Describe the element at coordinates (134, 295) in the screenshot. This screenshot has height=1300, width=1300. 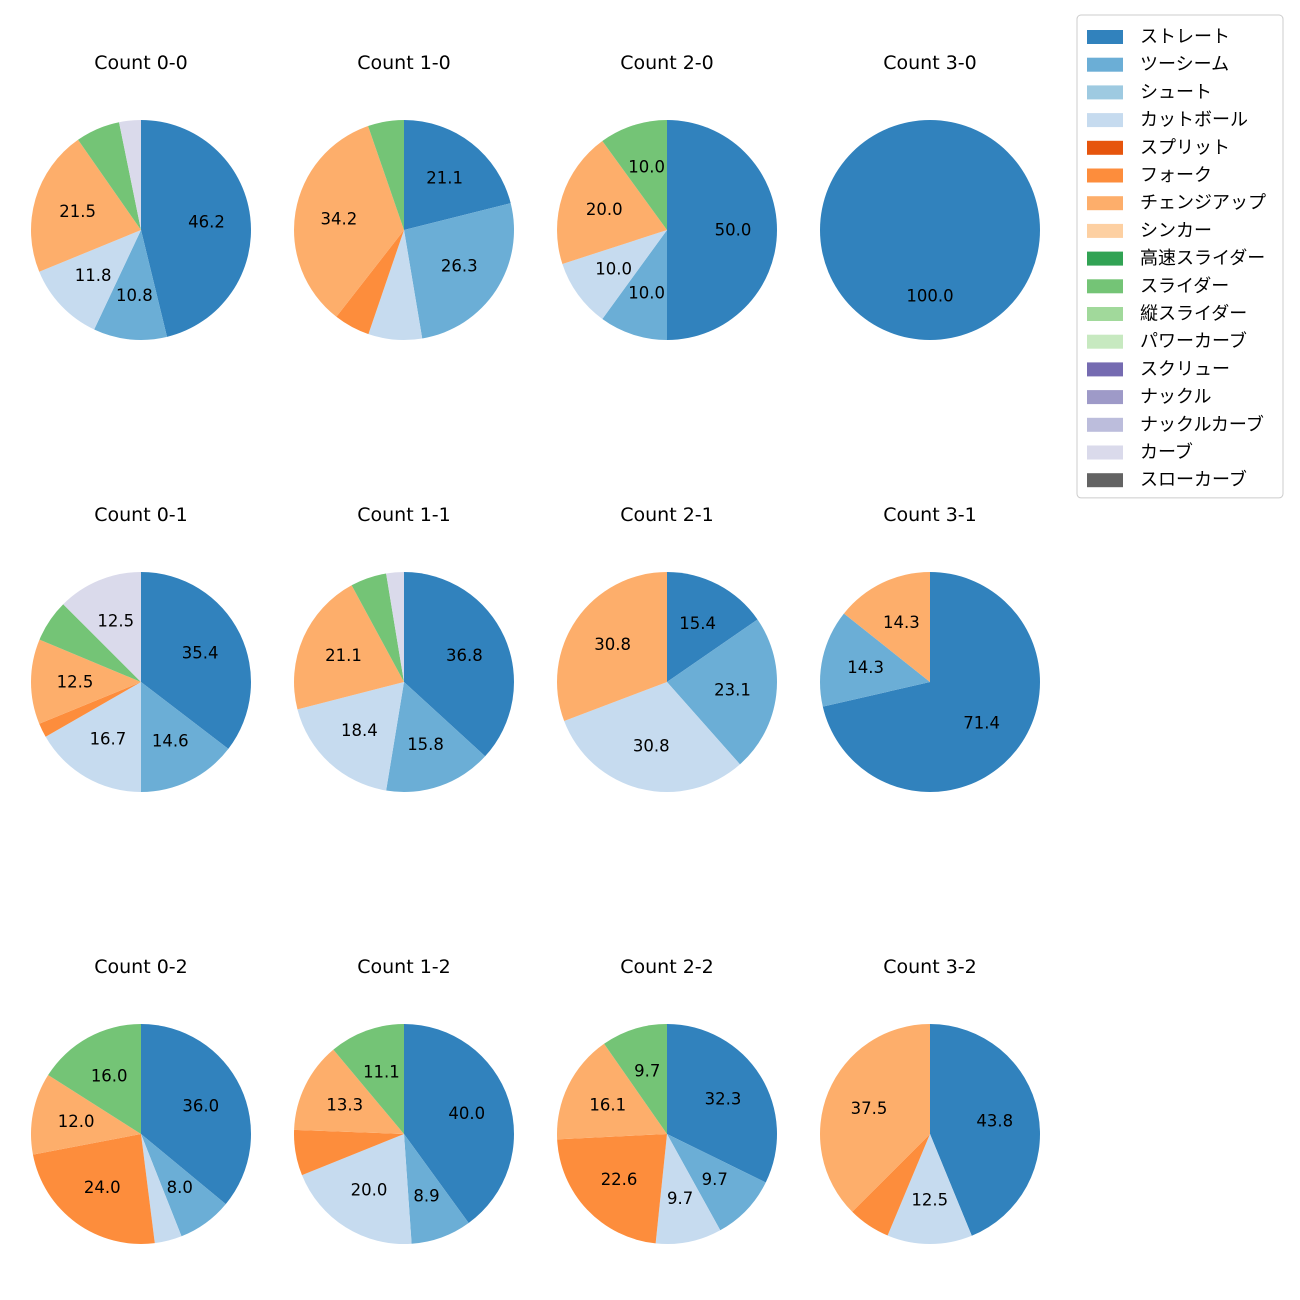
I see `slice-label: 10.8` at that location.